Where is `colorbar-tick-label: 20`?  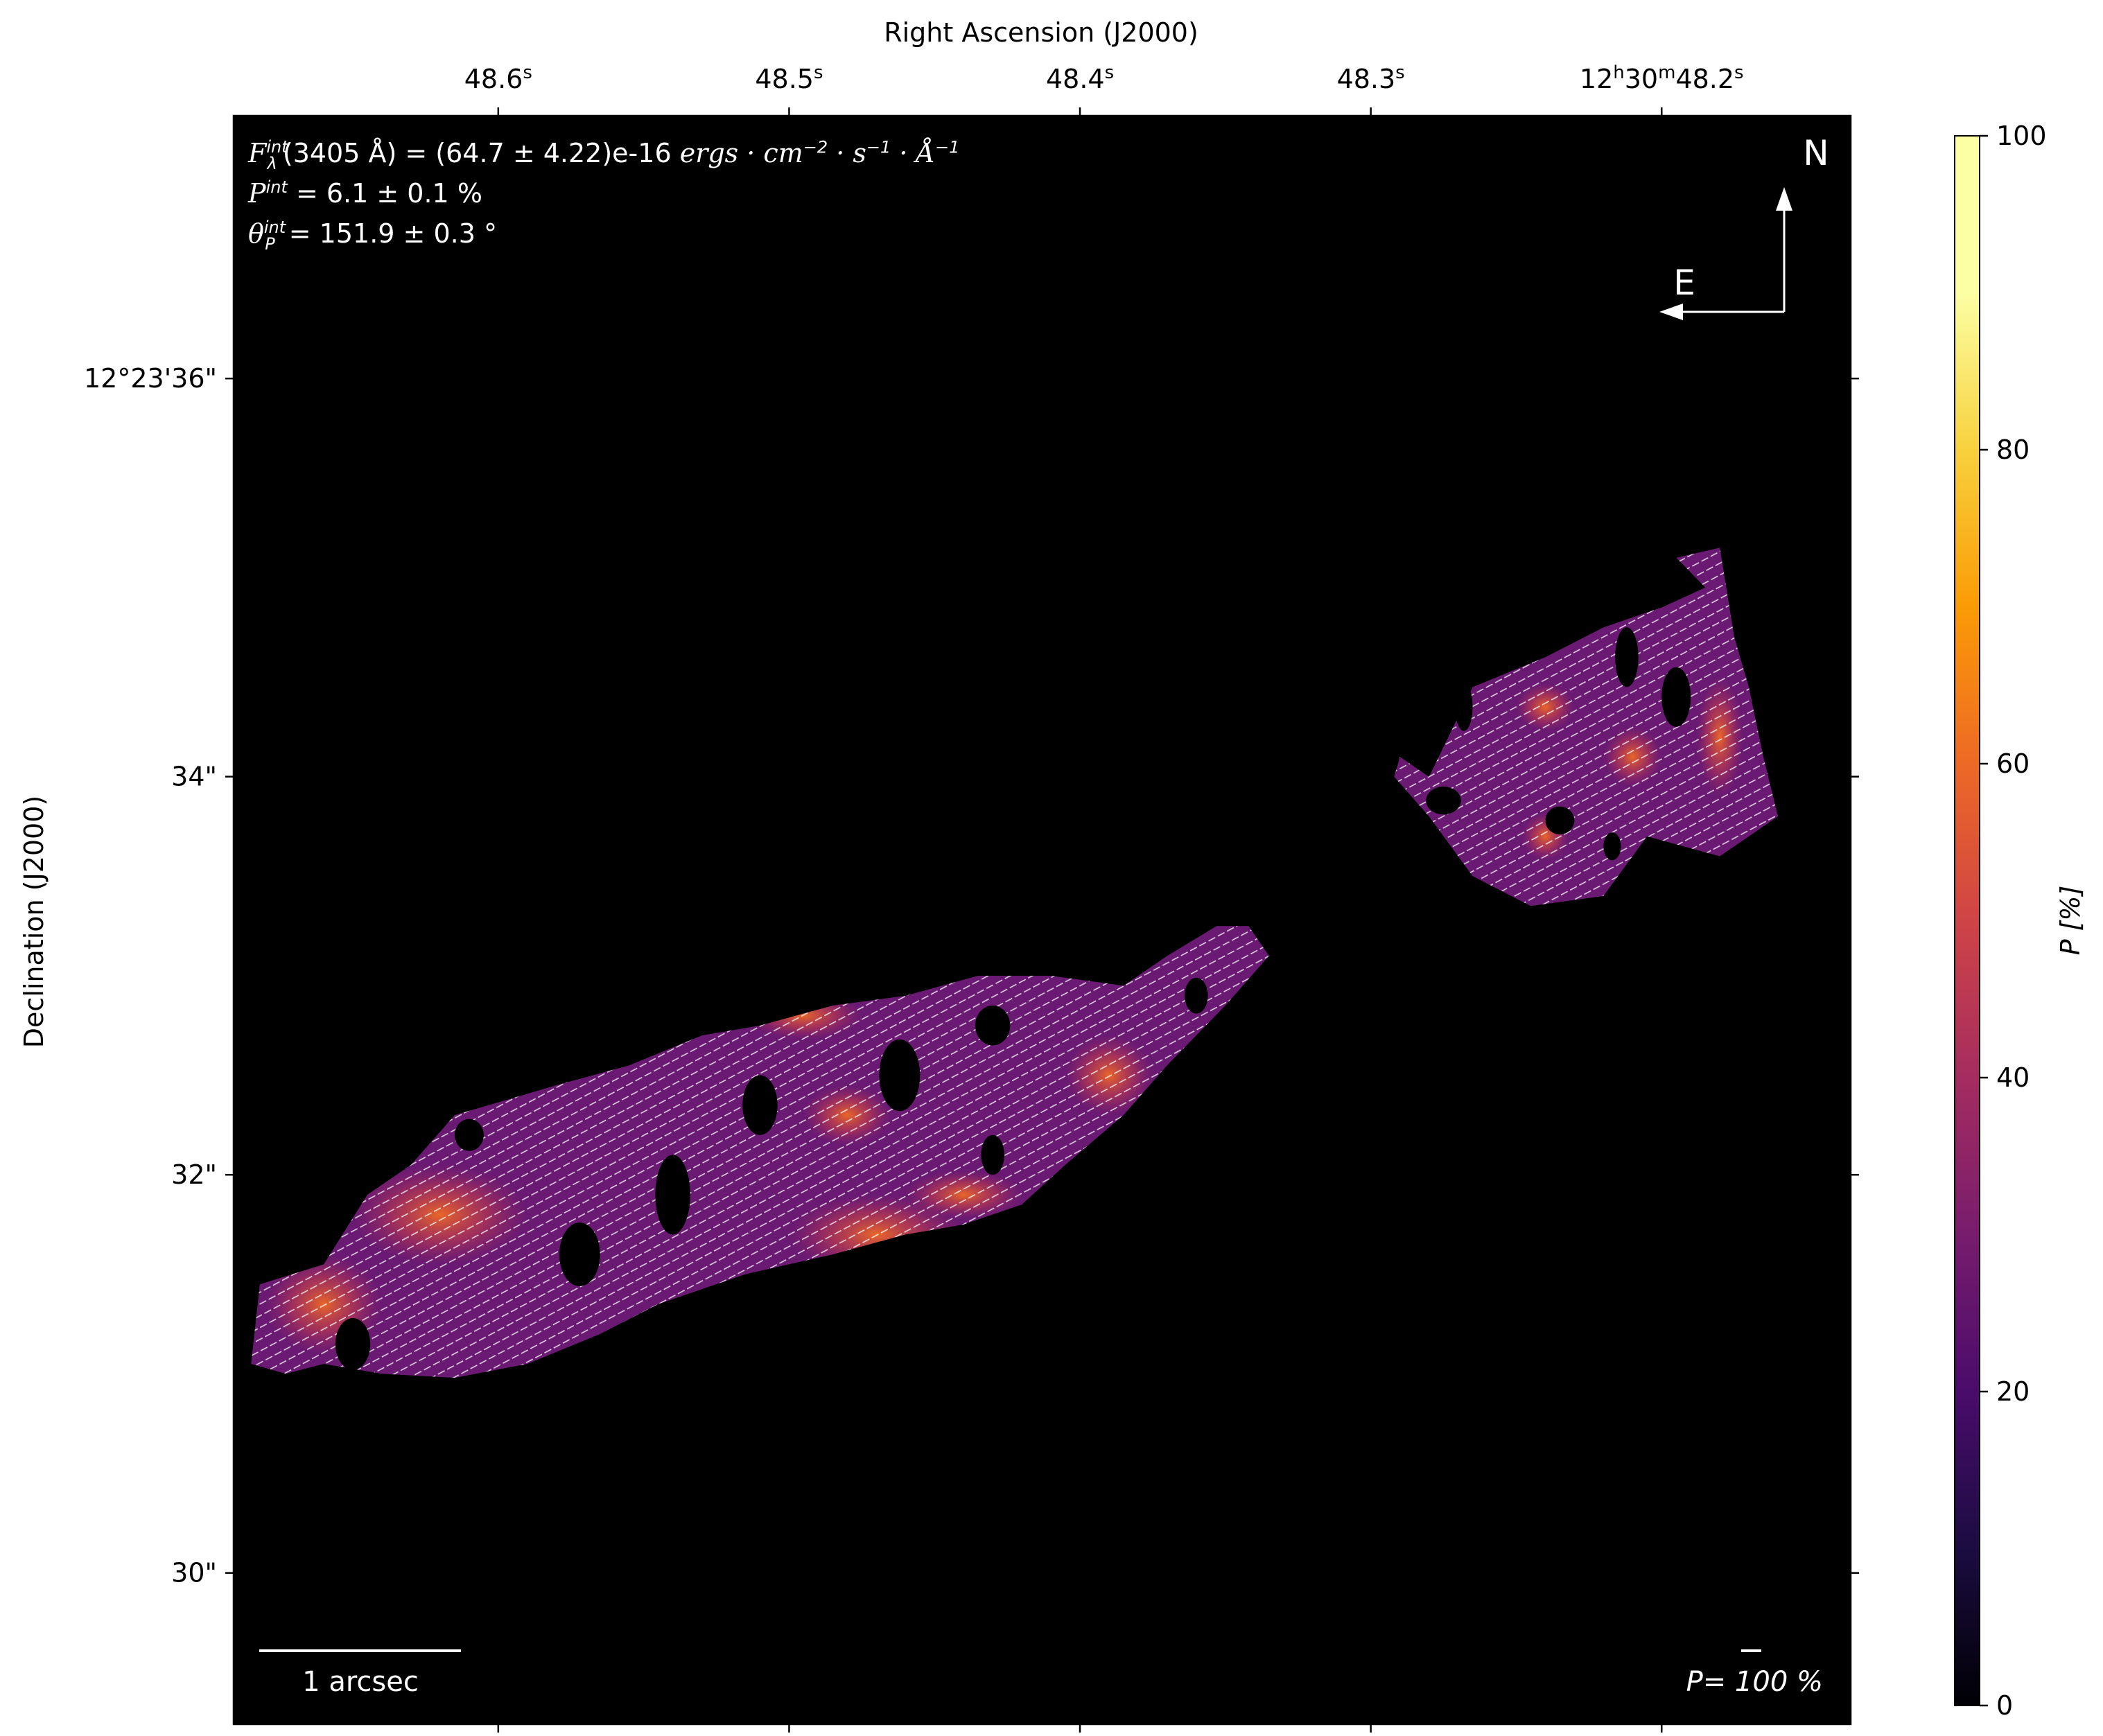
colorbar-tick-label: 20 is located at coordinates (2013, 1392).